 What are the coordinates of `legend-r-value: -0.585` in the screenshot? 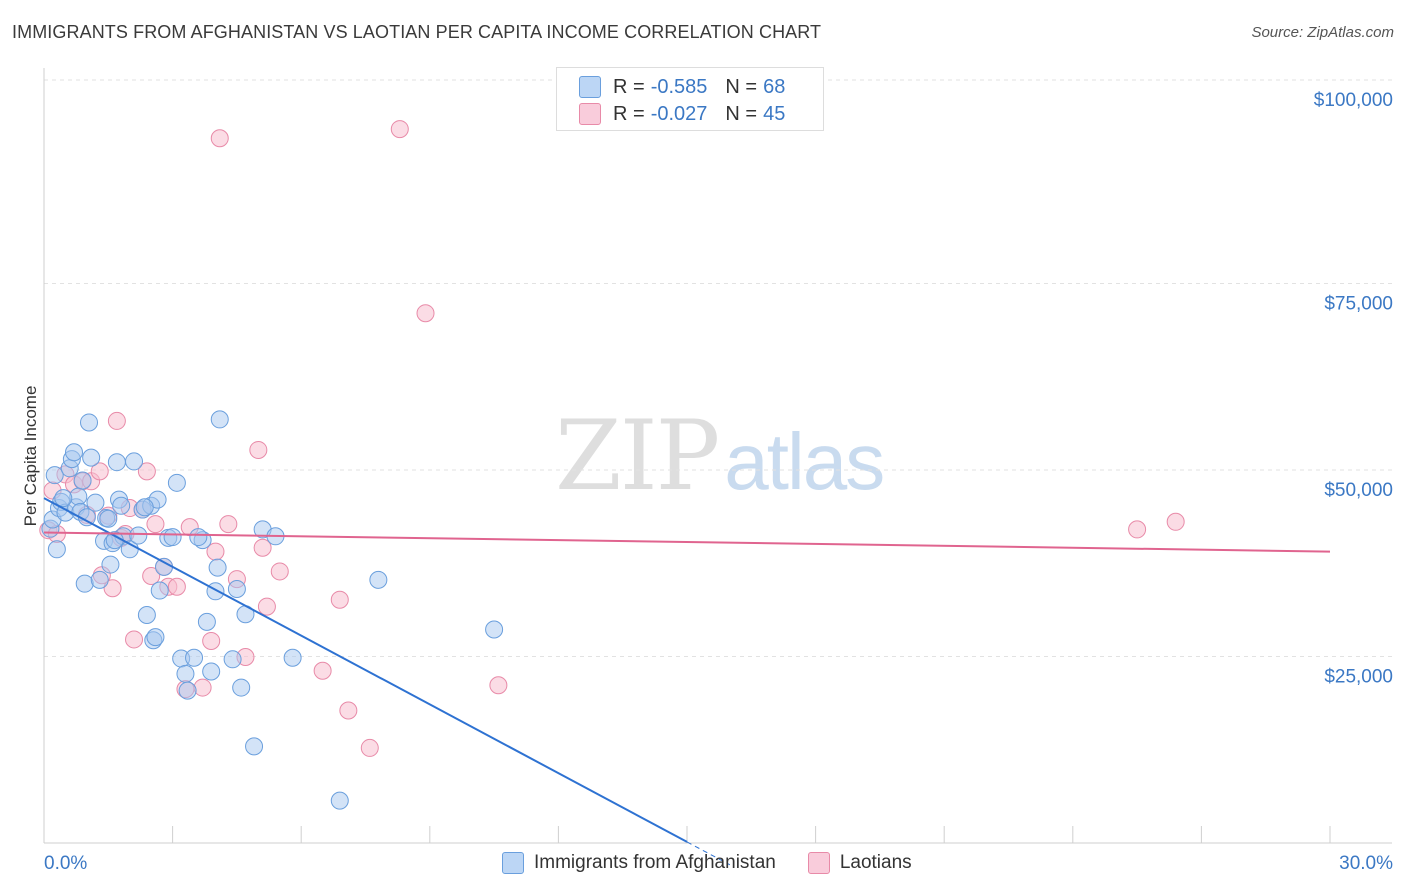 It's located at (679, 86).